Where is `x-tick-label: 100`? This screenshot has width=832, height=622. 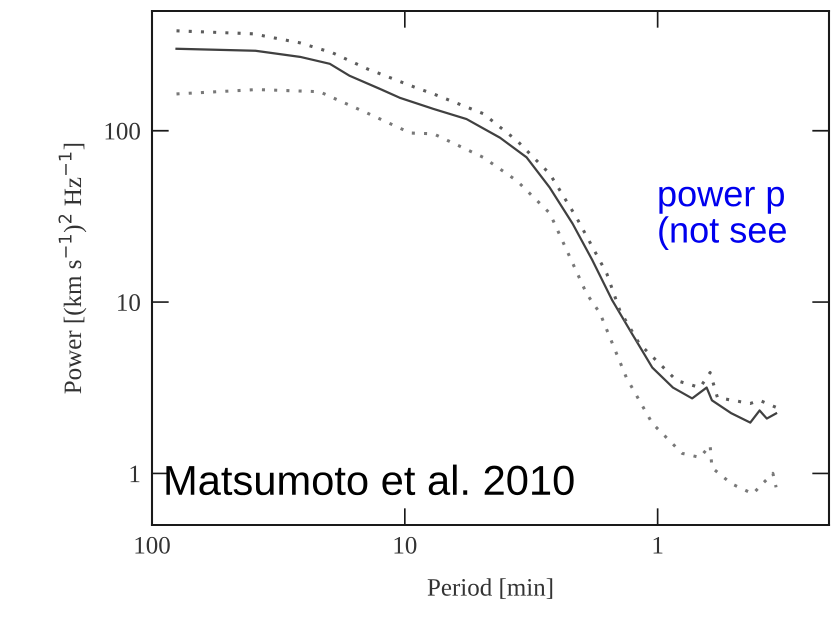
x-tick-label: 100 is located at coordinates (152, 545).